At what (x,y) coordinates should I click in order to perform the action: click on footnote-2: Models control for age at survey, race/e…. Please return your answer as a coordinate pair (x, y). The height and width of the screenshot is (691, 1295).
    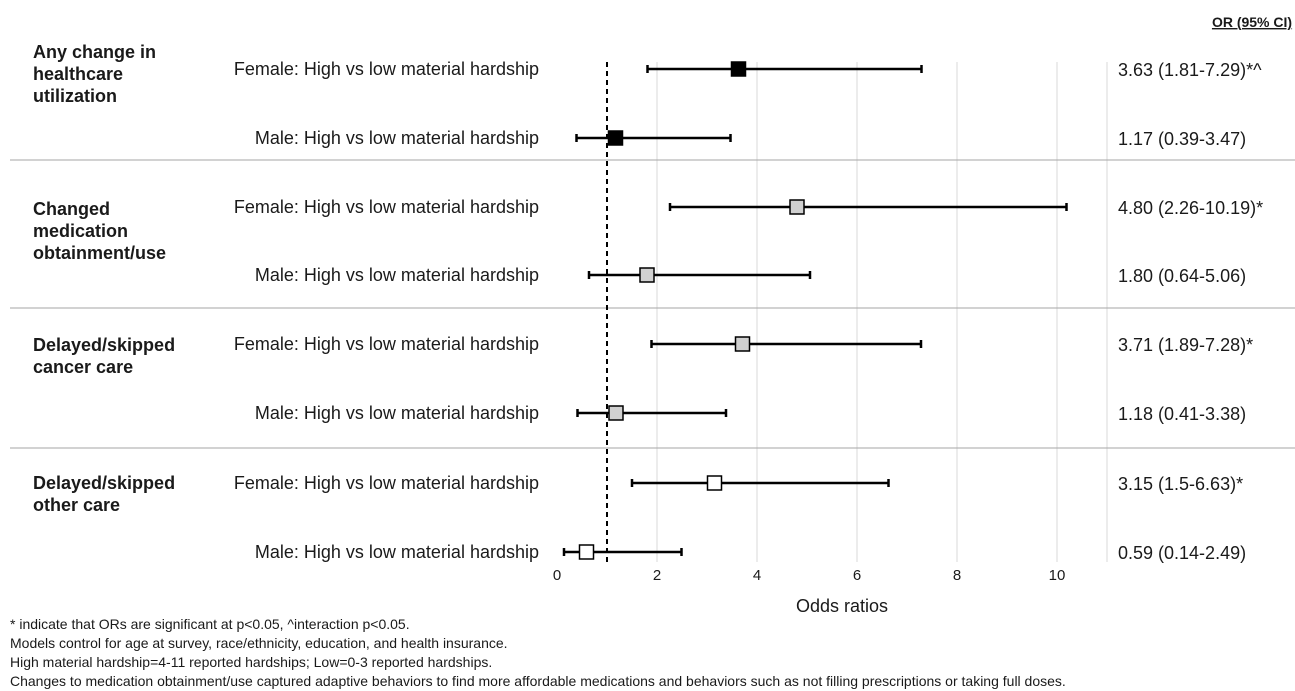
    Looking at the image, I should click on (259, 643).